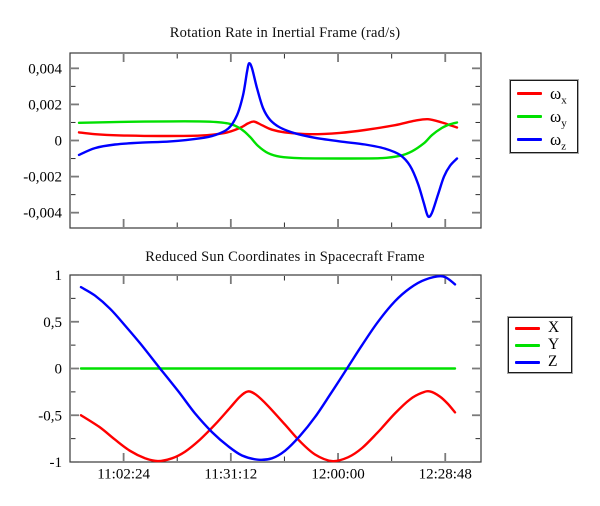 The image size is (600, 506). I want to click on y-tick-label: -0,5, so click(50, 416).